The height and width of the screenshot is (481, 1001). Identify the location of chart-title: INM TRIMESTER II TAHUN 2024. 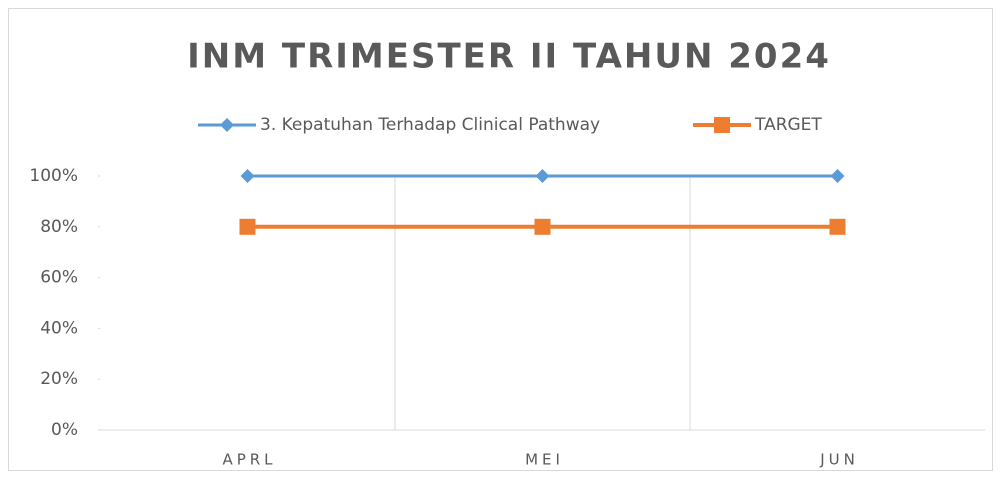
(509, 57).